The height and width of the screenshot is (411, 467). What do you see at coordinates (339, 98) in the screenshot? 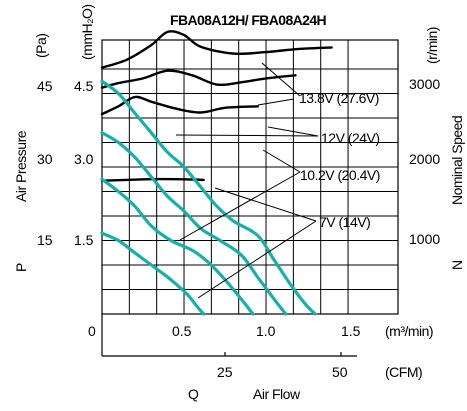
I see `label-13.8v: 13.8V (27.6V)` at bounding box center [339, 98].